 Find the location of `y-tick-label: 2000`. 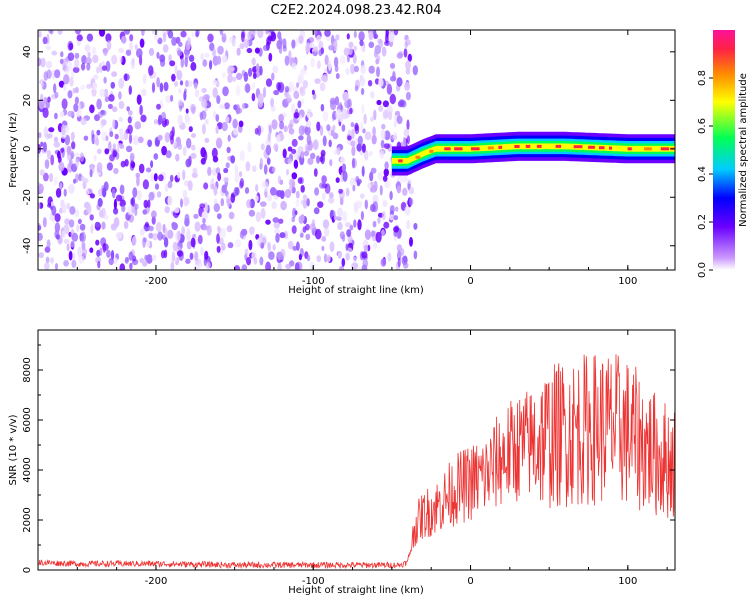

y-tick-label: 2000 is located at coordinates (27, 519).